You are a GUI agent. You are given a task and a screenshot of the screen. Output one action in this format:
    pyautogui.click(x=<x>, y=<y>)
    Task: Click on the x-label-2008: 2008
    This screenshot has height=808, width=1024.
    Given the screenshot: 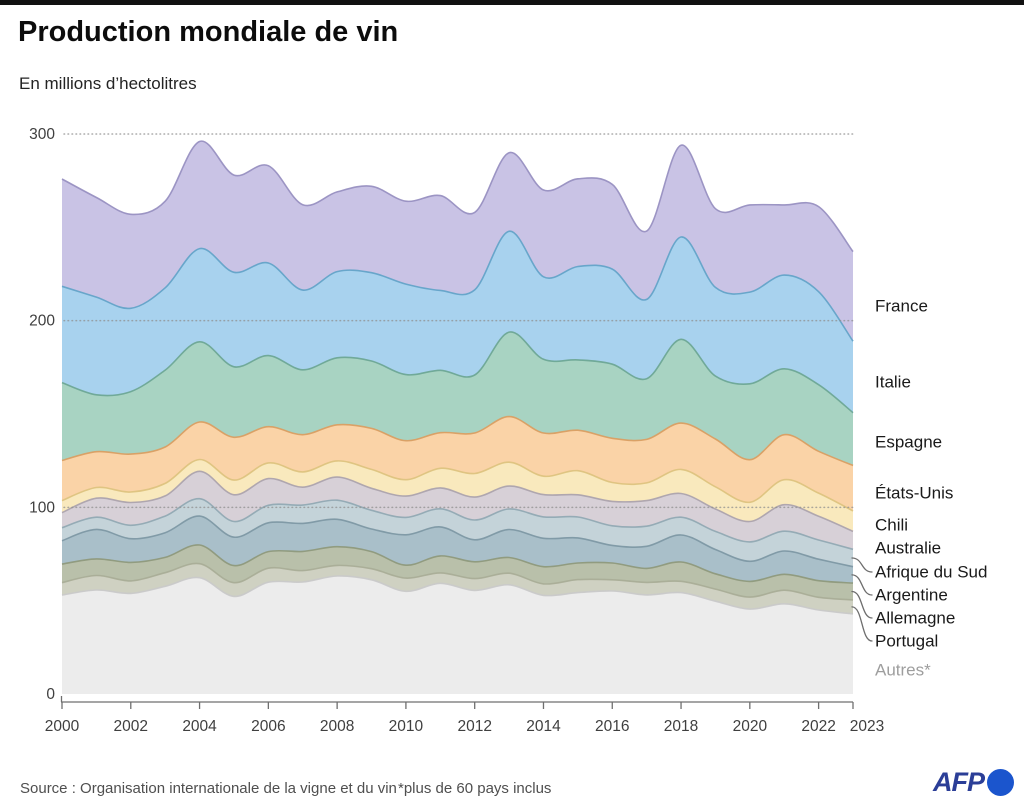 What is the action you would take?
    pyautogui.click(x=337, y=726)
    